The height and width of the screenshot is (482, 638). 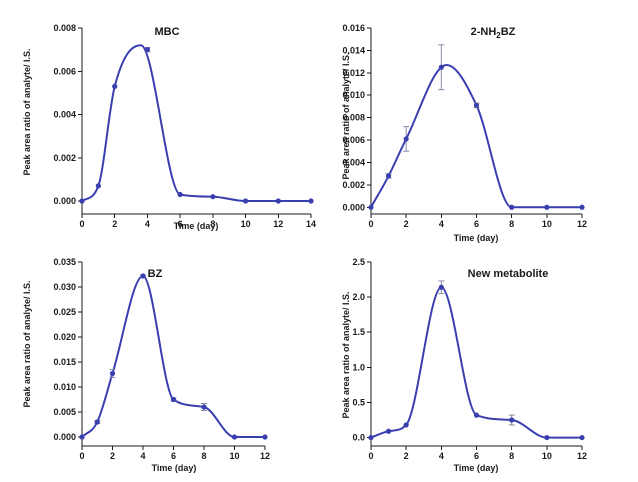 I want to click on panel-title-main: 2-NH, so click(x=484, y=32).